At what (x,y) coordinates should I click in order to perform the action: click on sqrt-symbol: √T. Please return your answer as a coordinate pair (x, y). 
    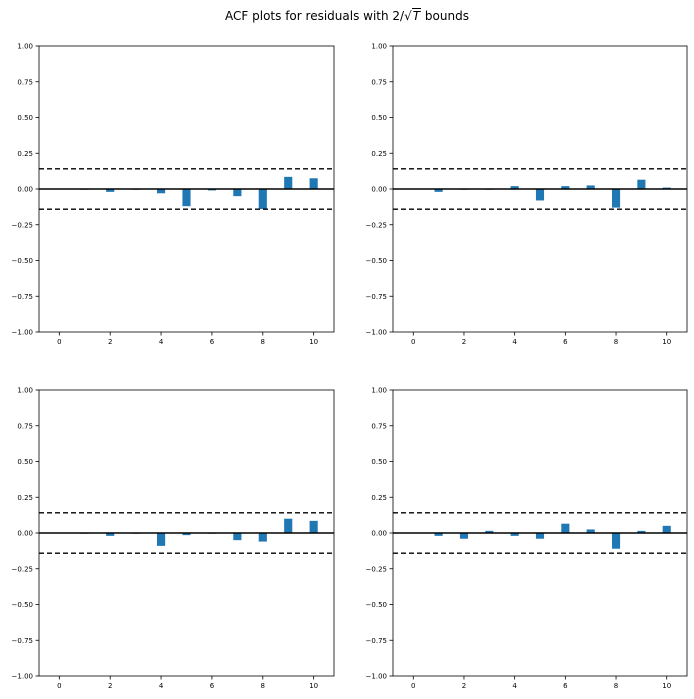
    Looking at the image, I should click on (413, 15).